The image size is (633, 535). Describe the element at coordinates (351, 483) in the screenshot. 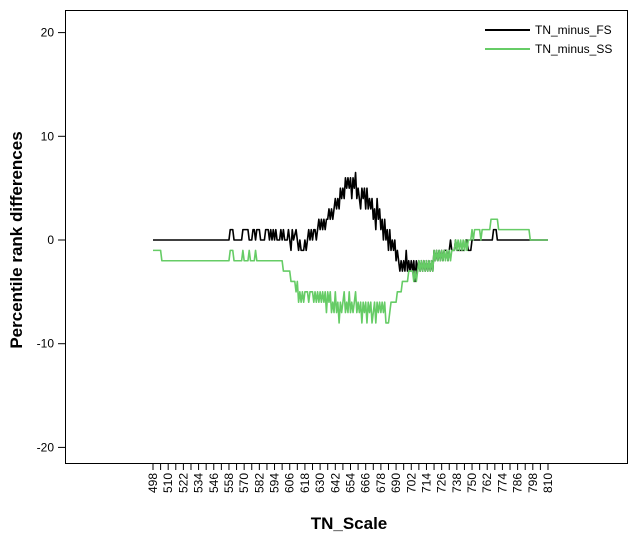

I see `x-tick-label: 654` at that location.